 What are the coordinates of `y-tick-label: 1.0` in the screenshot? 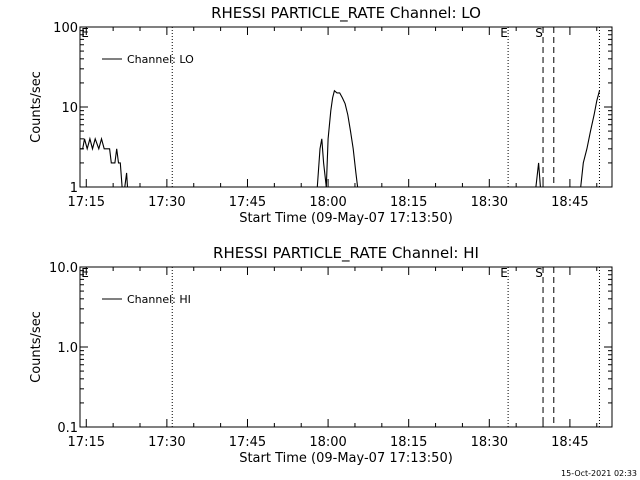 It's located at (67, 348).